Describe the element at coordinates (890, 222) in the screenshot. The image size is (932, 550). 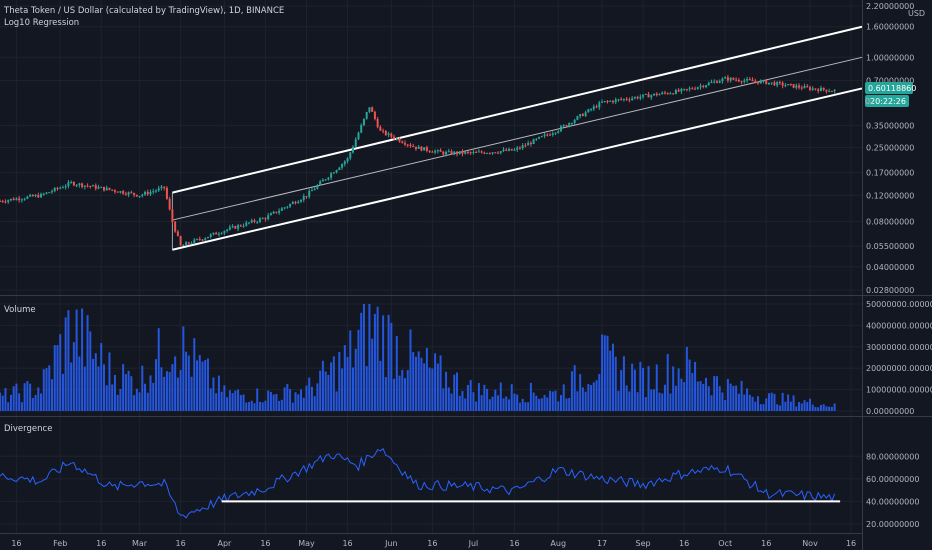
I see `price-tick-label: 0.08000000` at that location.